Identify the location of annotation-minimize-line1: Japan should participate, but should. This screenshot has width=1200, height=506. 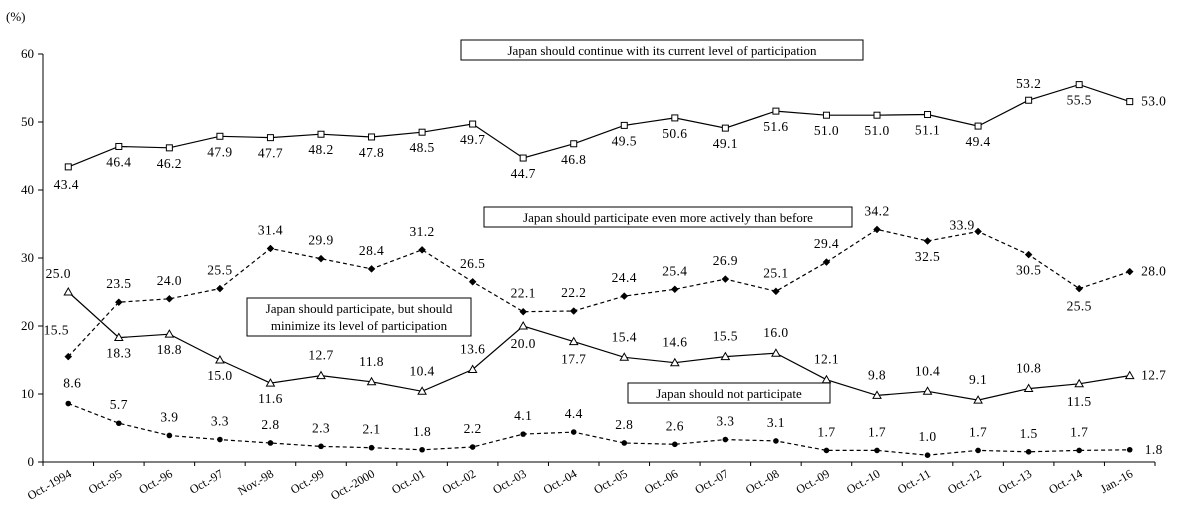
(359, 308).